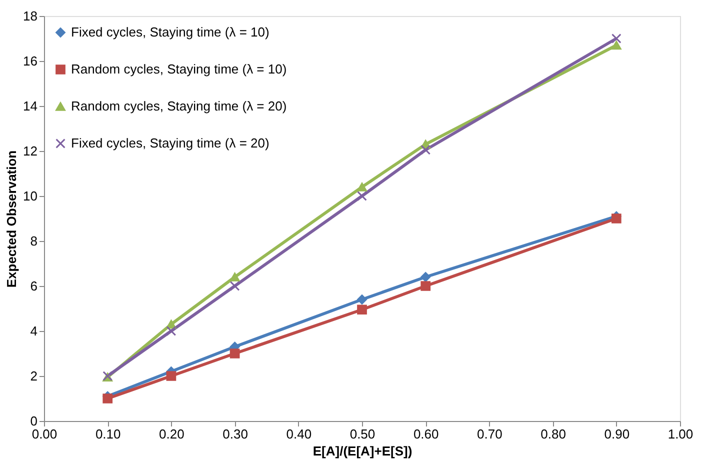 The image size is (713, 463). I want to click on legend-label: Random cycles, Staying time (λ = 10), so click(179, 69).